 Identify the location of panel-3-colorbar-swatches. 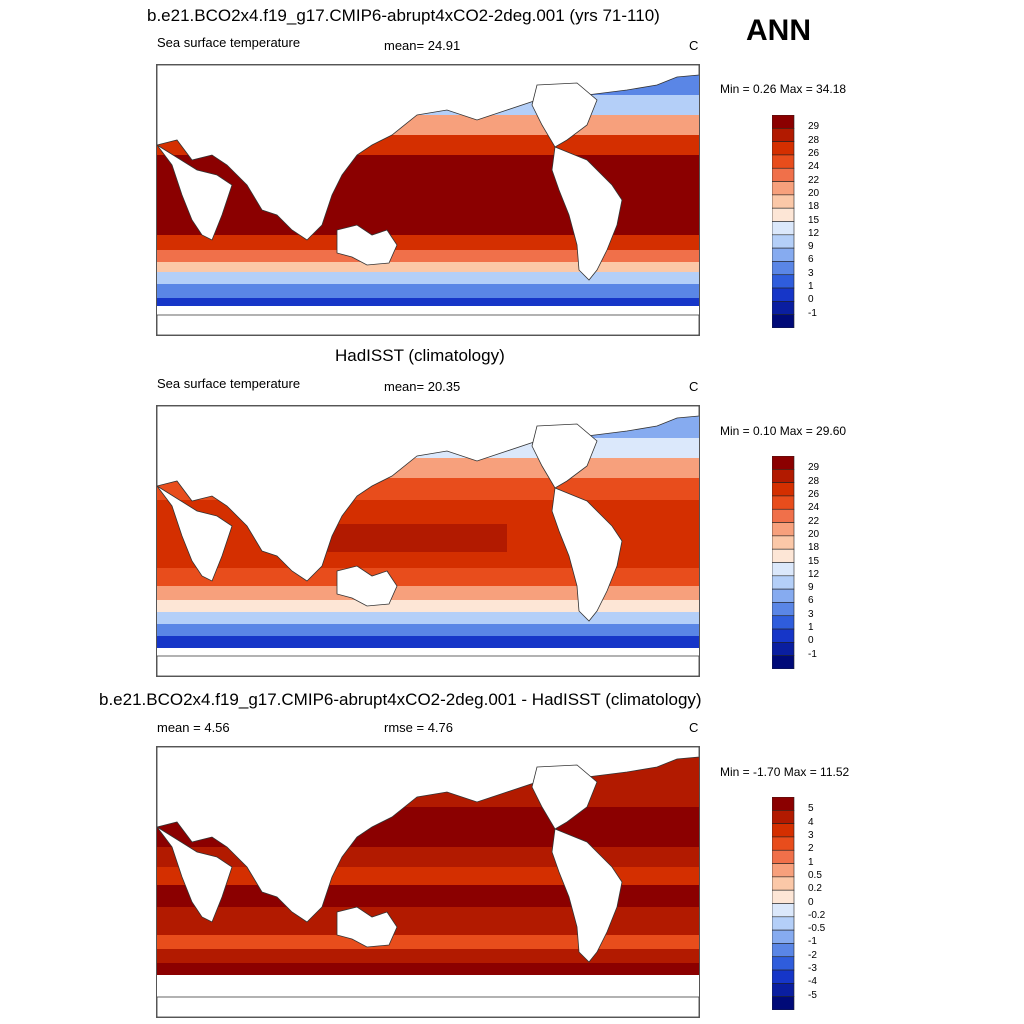
(783, 903).